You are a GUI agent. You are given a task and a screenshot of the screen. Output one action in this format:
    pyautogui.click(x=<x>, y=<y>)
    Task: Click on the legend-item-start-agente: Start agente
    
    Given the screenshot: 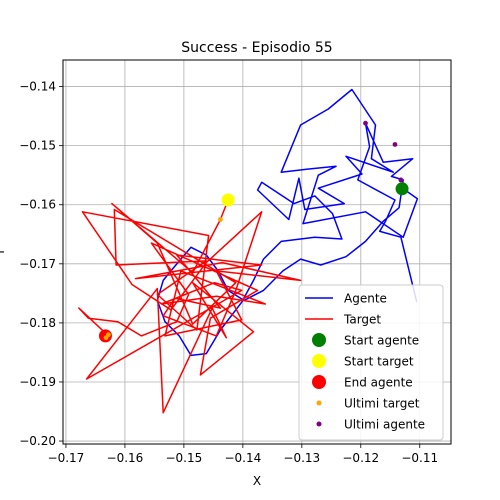 What is the action you would take?
    pyautogui.click(x=365, y=340)
    